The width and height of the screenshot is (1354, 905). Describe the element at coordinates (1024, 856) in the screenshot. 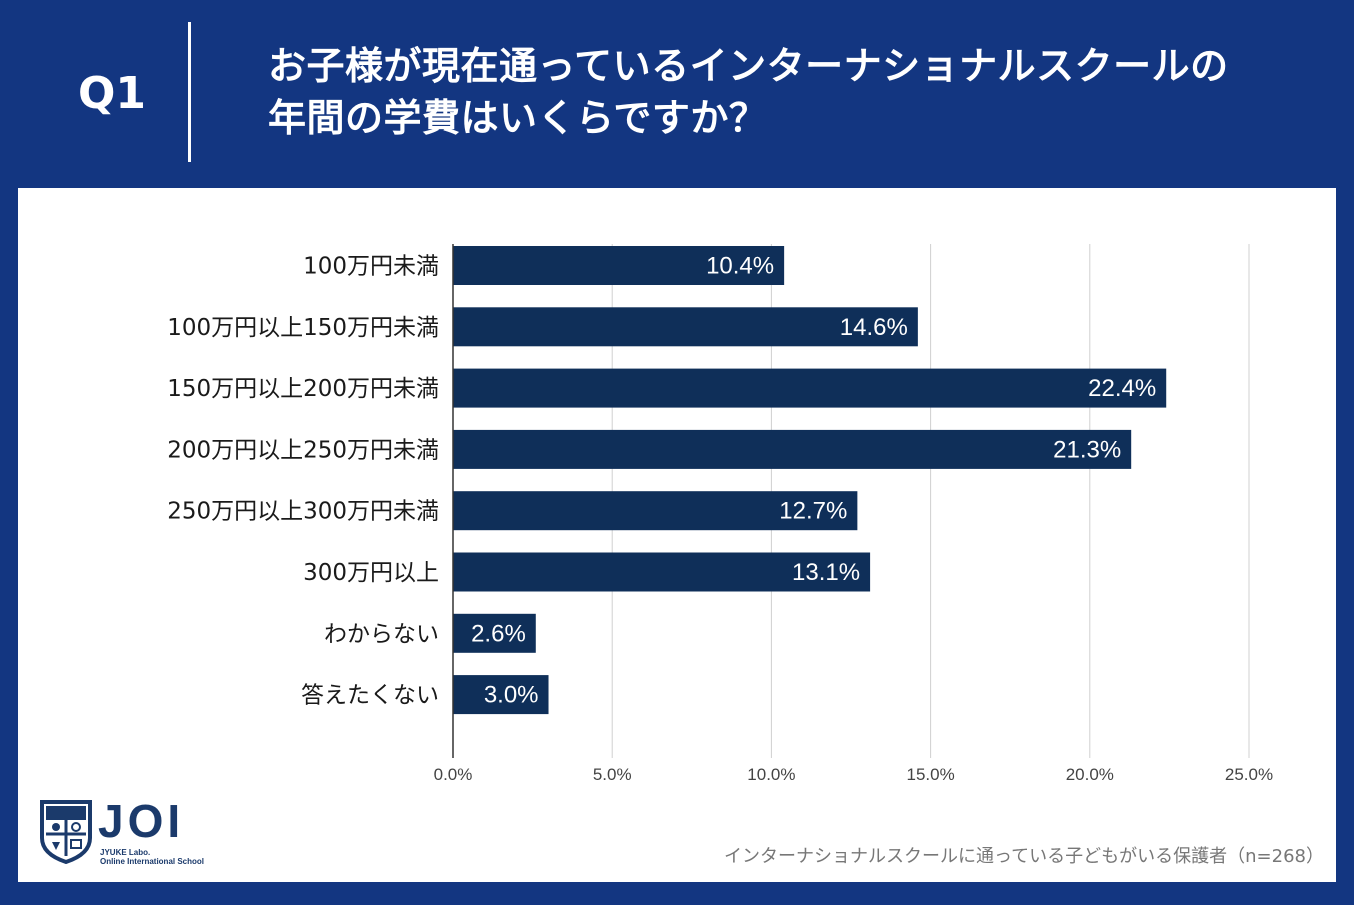

I see `sample-note: インターナショナルスクールに通っている子どもがいる保護者（n=268）` at that location.